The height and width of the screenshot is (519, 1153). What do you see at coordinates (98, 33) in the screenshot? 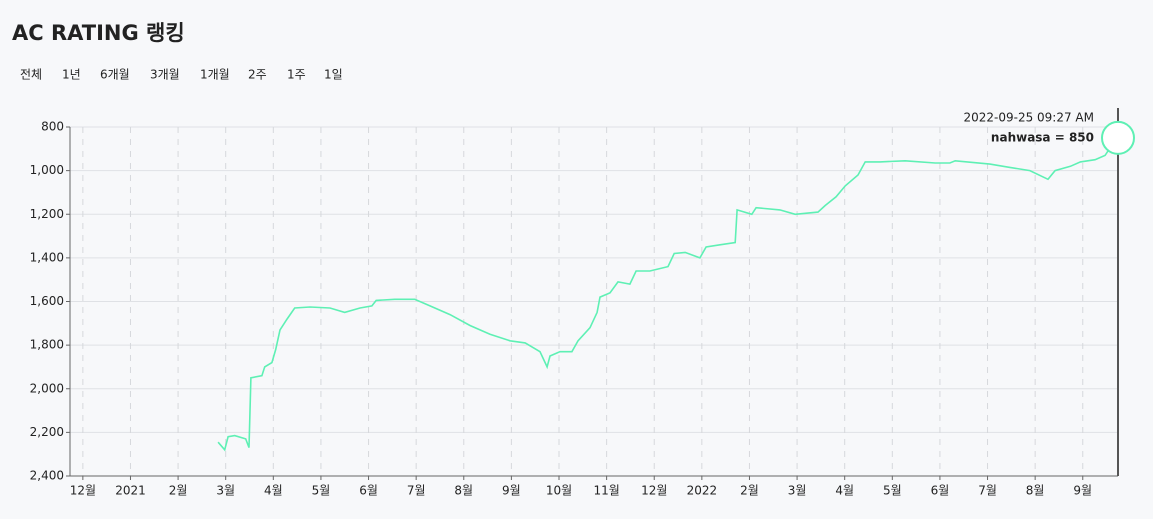
I see `page-title: AC RATING 랭킹` at bounding box center [98, 33].